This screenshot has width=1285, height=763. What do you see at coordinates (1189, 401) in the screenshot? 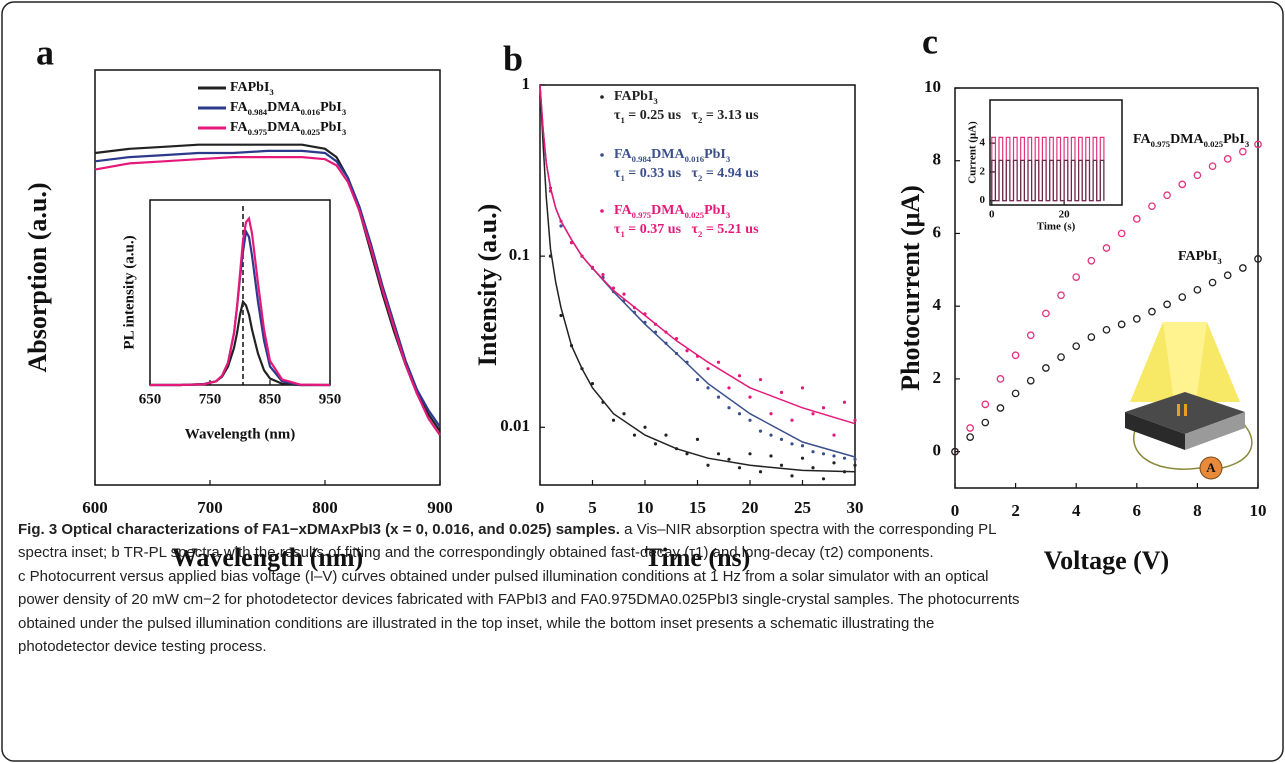
I see `device-schematic` at bounding box center [1189, 401].